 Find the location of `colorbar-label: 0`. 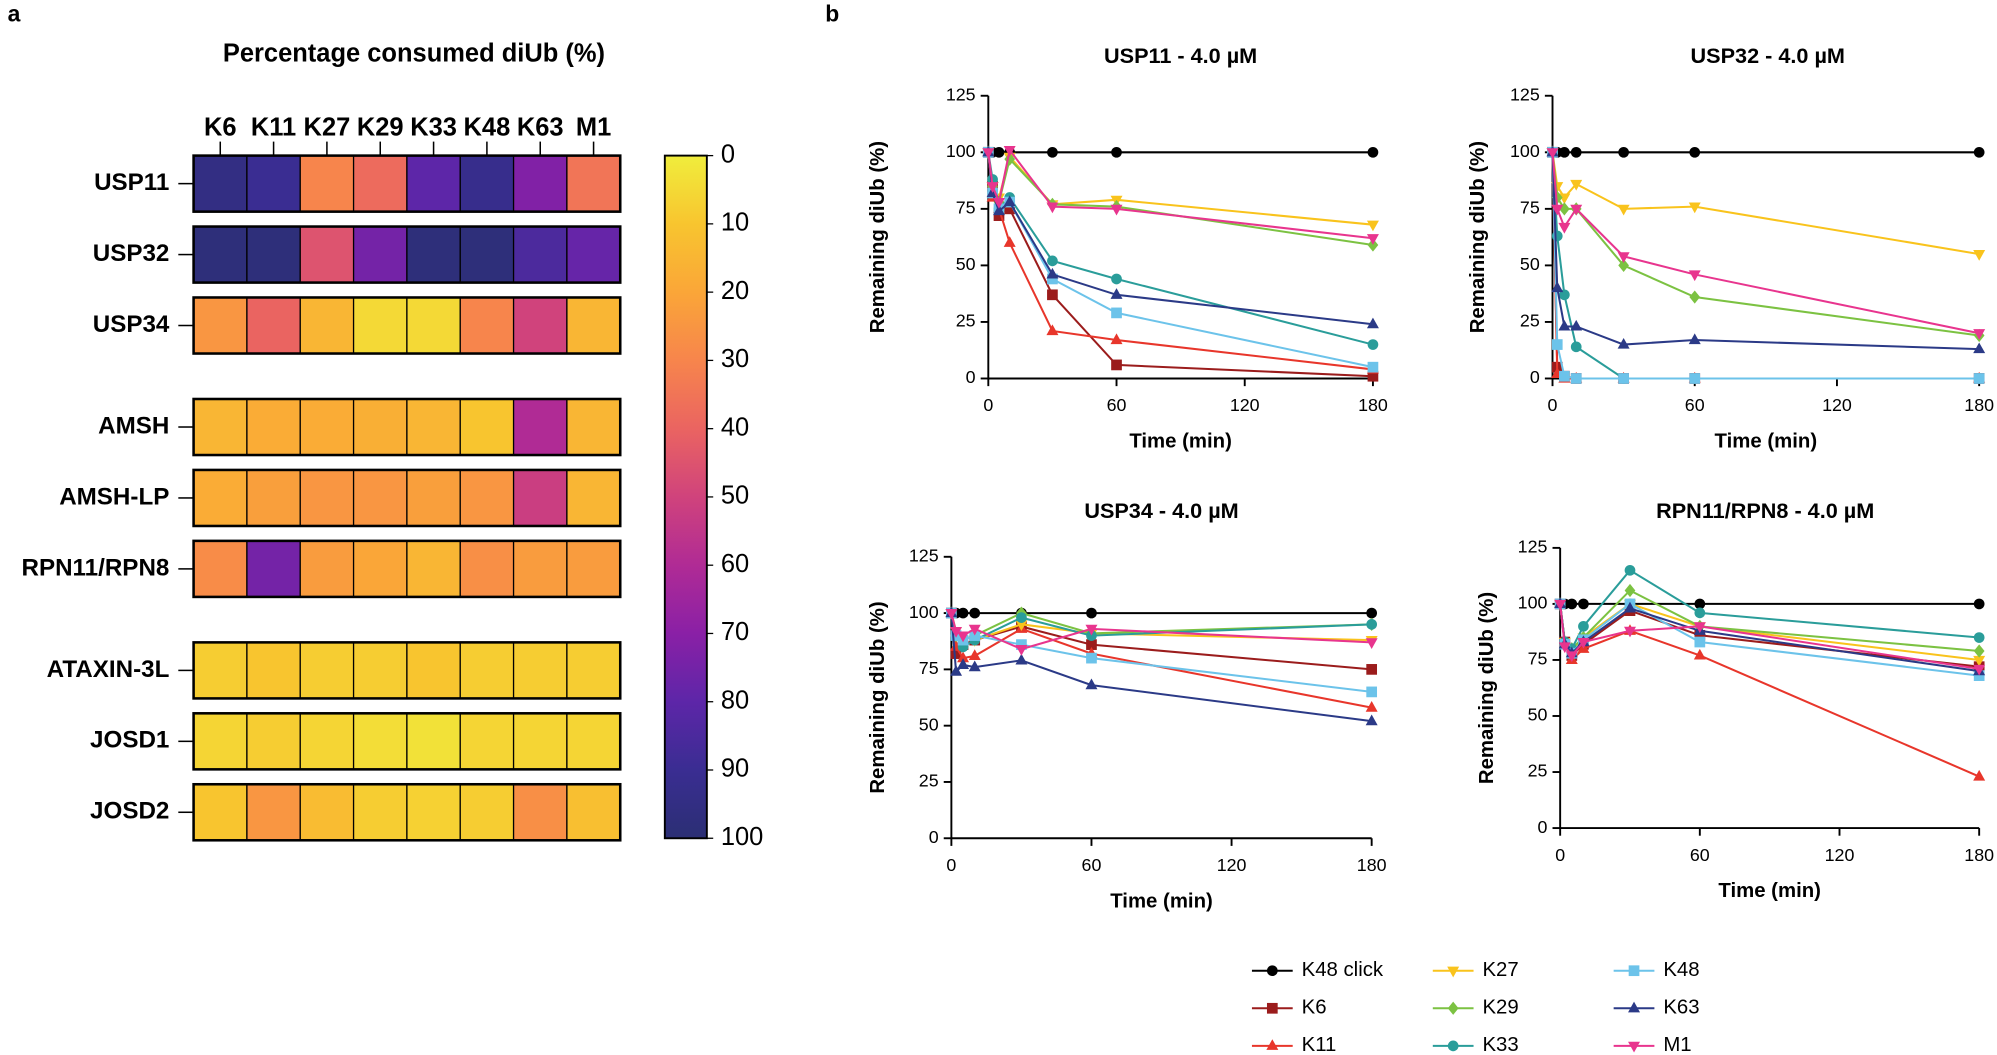

colorbar-label: 0 is located at coordinates (728, 154).